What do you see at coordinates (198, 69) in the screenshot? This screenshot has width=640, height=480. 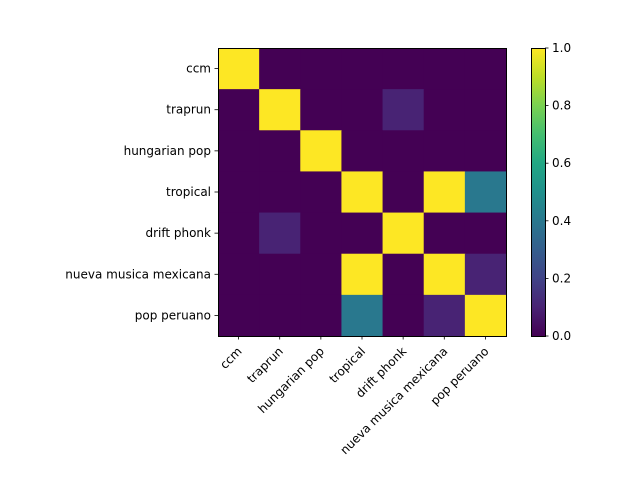 I see `y-tick-label: ccm` at bounding box center [198, 69].